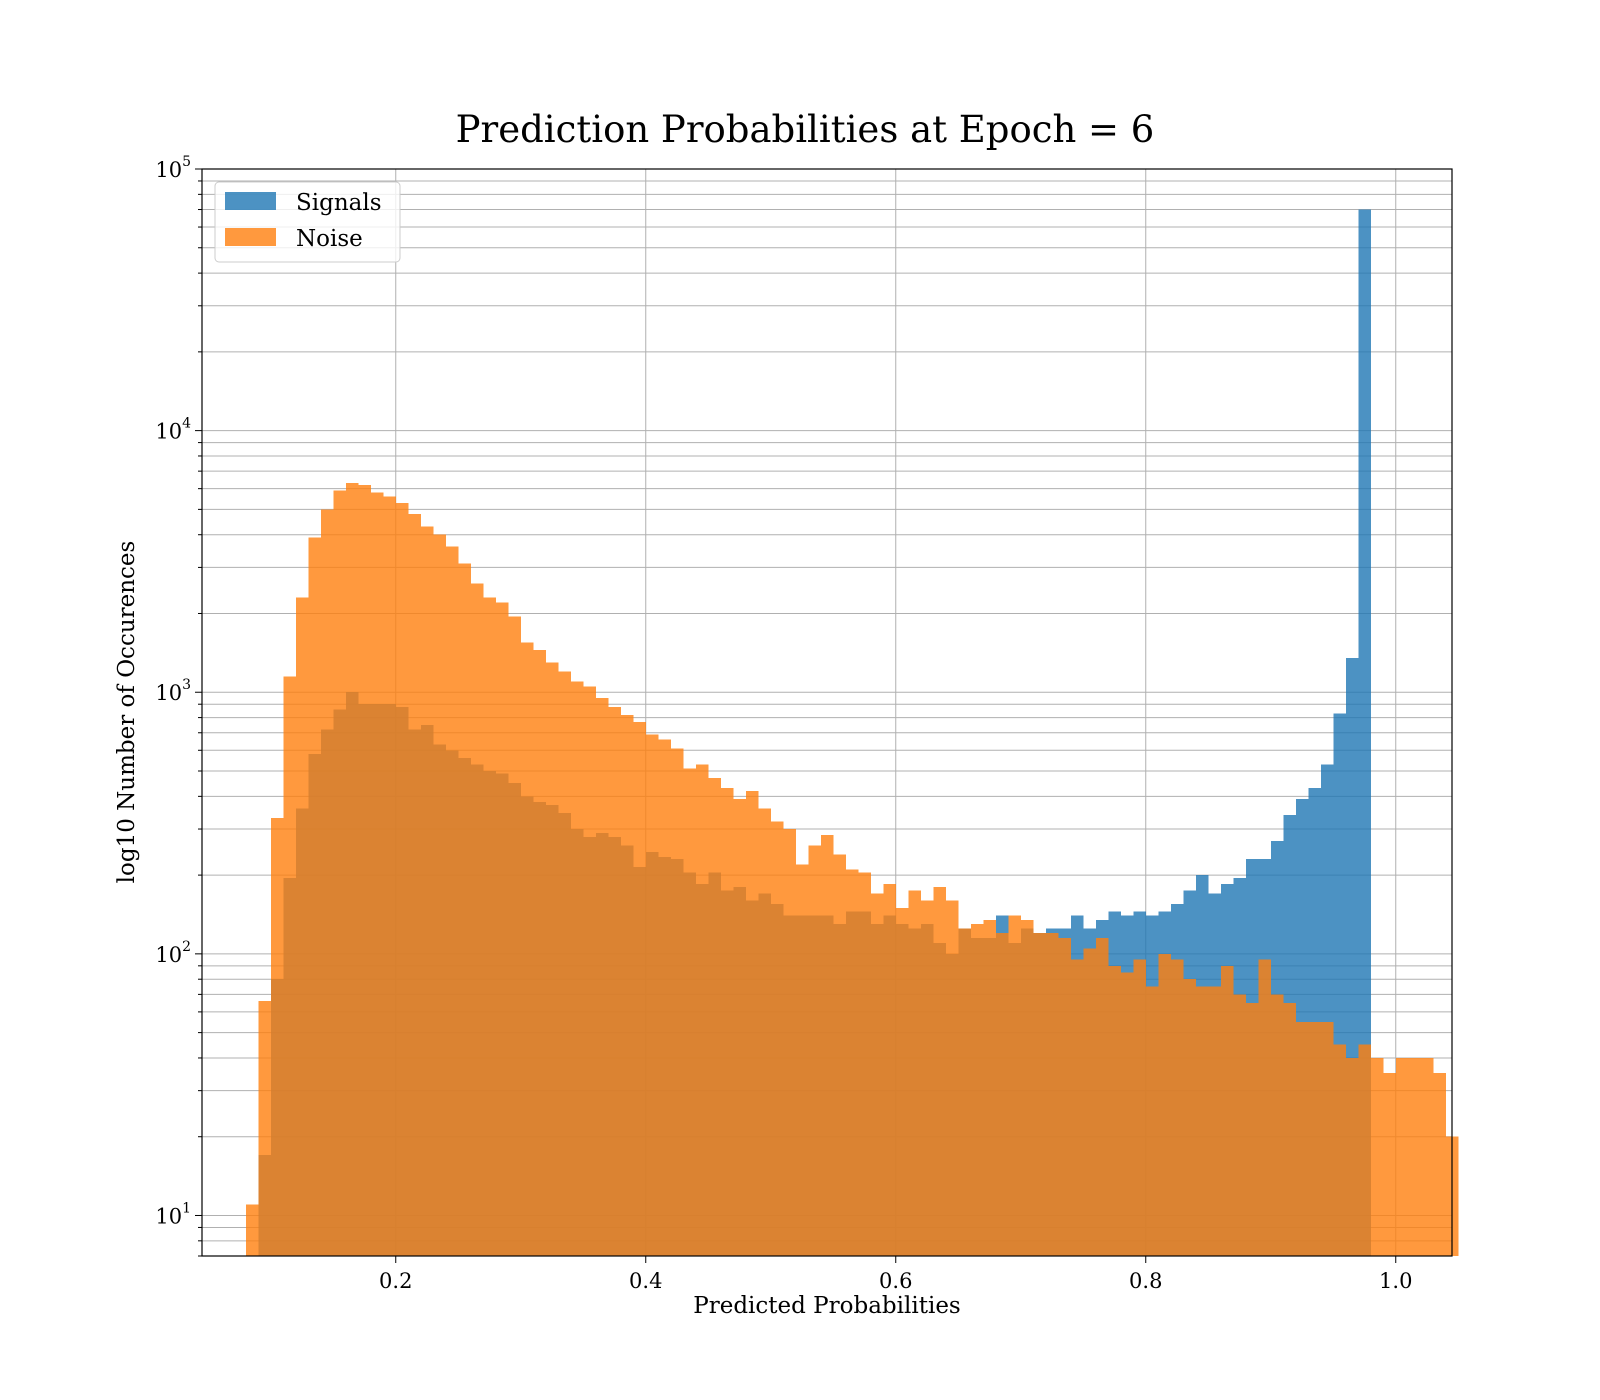 This screenshot has height=1400, width=1600. Describe the element at coordinates (127, 712) in the screenshot. I see `y-axis-label: log10 Number of Occurences` at that location.